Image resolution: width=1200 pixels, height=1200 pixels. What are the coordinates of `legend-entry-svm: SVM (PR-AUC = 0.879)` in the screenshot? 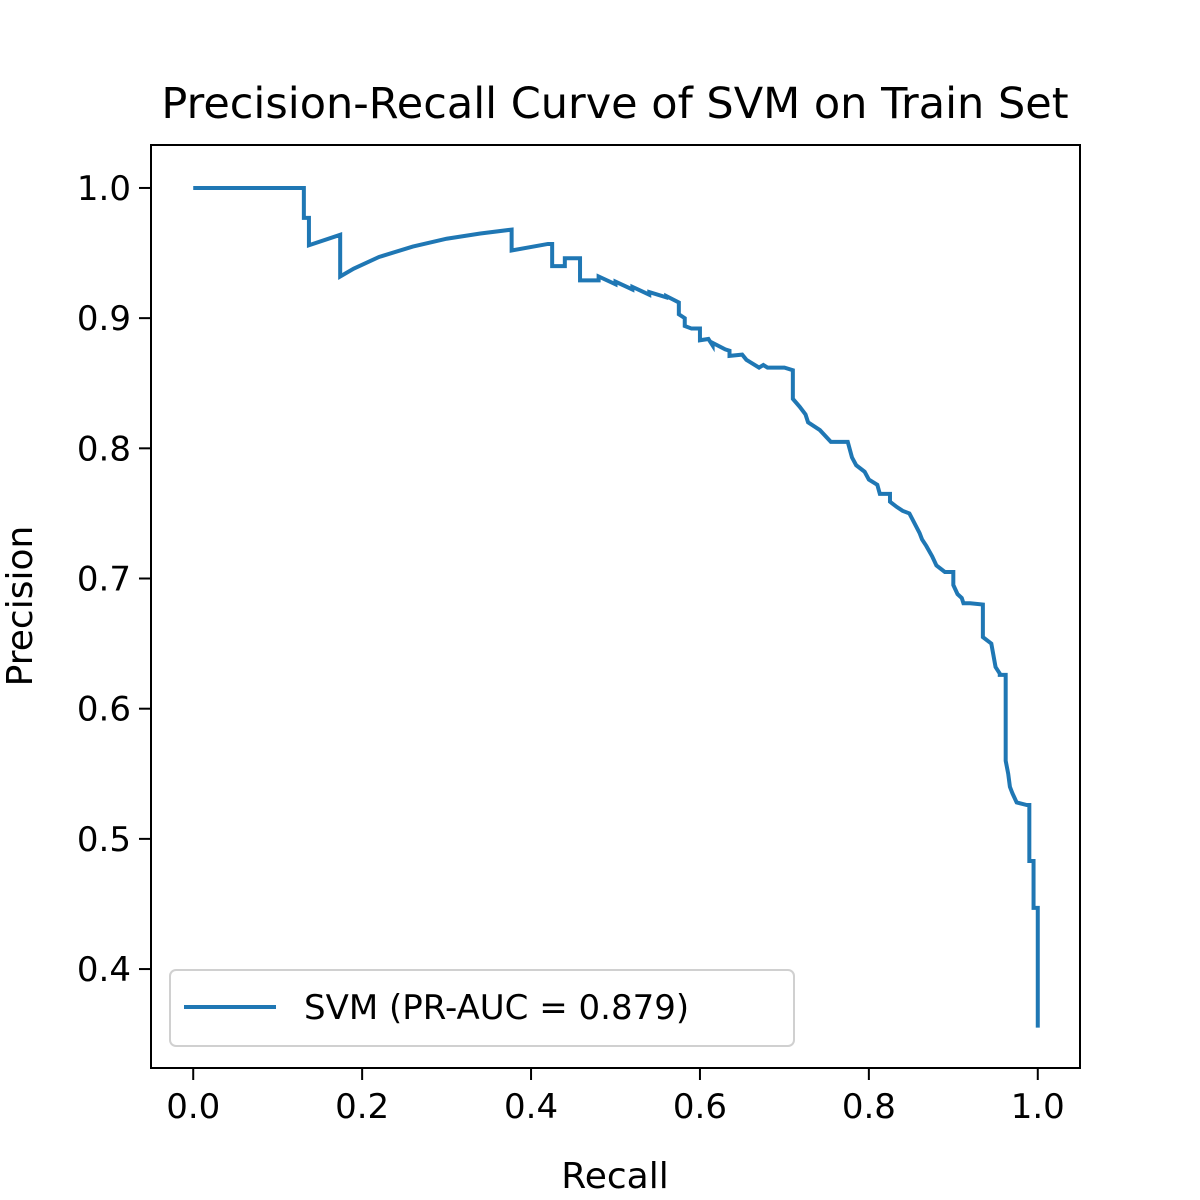 It's located at (496, 1008).